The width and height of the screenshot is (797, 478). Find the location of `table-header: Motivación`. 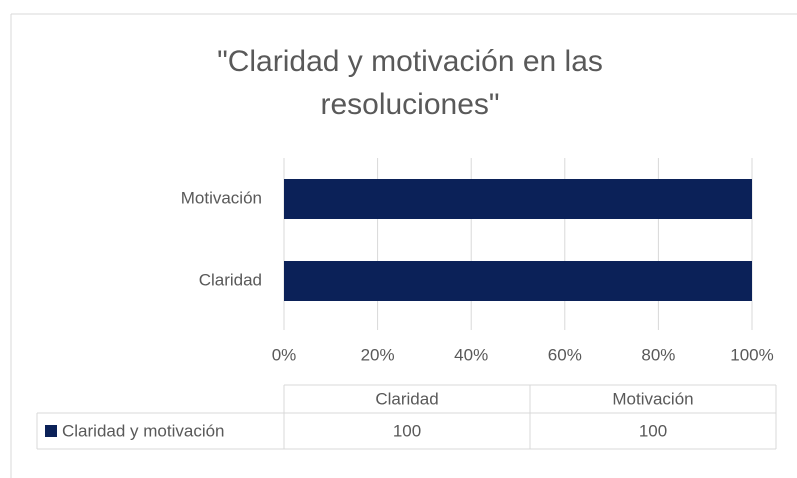

table-header: Motivación is located at coordinates (652, 398).